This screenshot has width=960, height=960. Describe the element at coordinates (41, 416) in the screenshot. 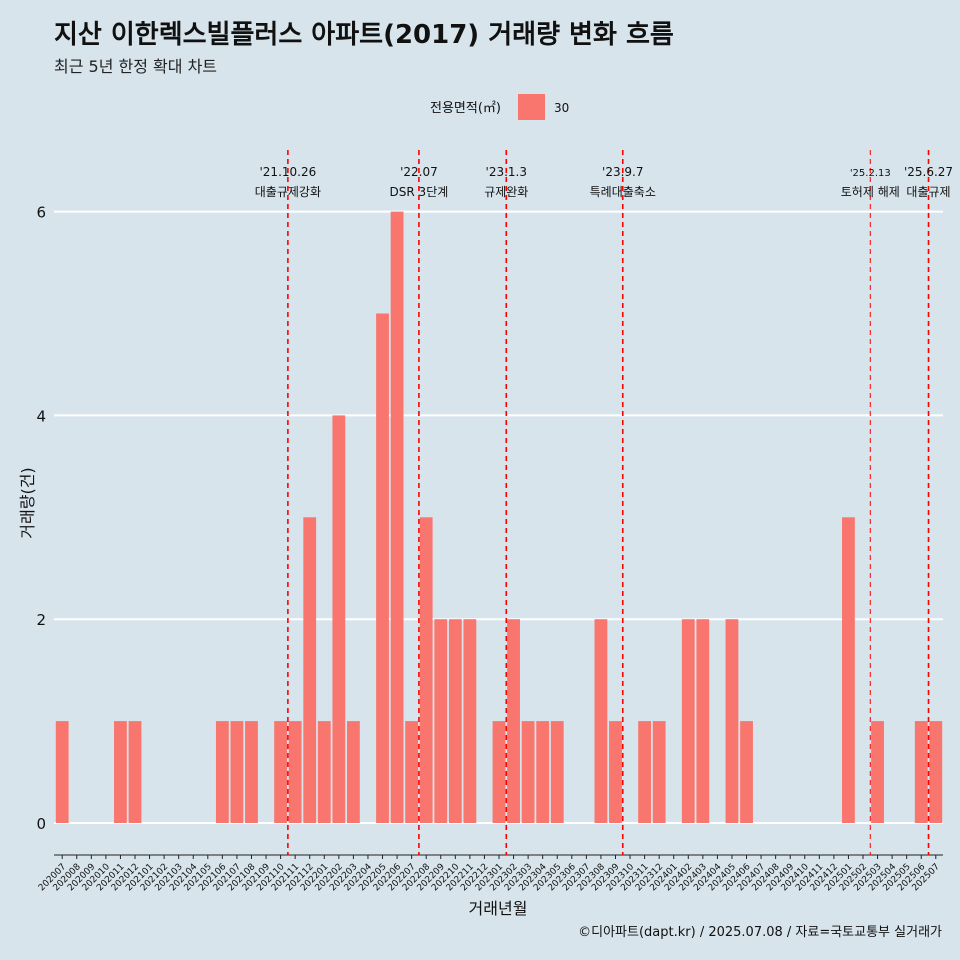

I see `y-tick-label: 4` at that location.